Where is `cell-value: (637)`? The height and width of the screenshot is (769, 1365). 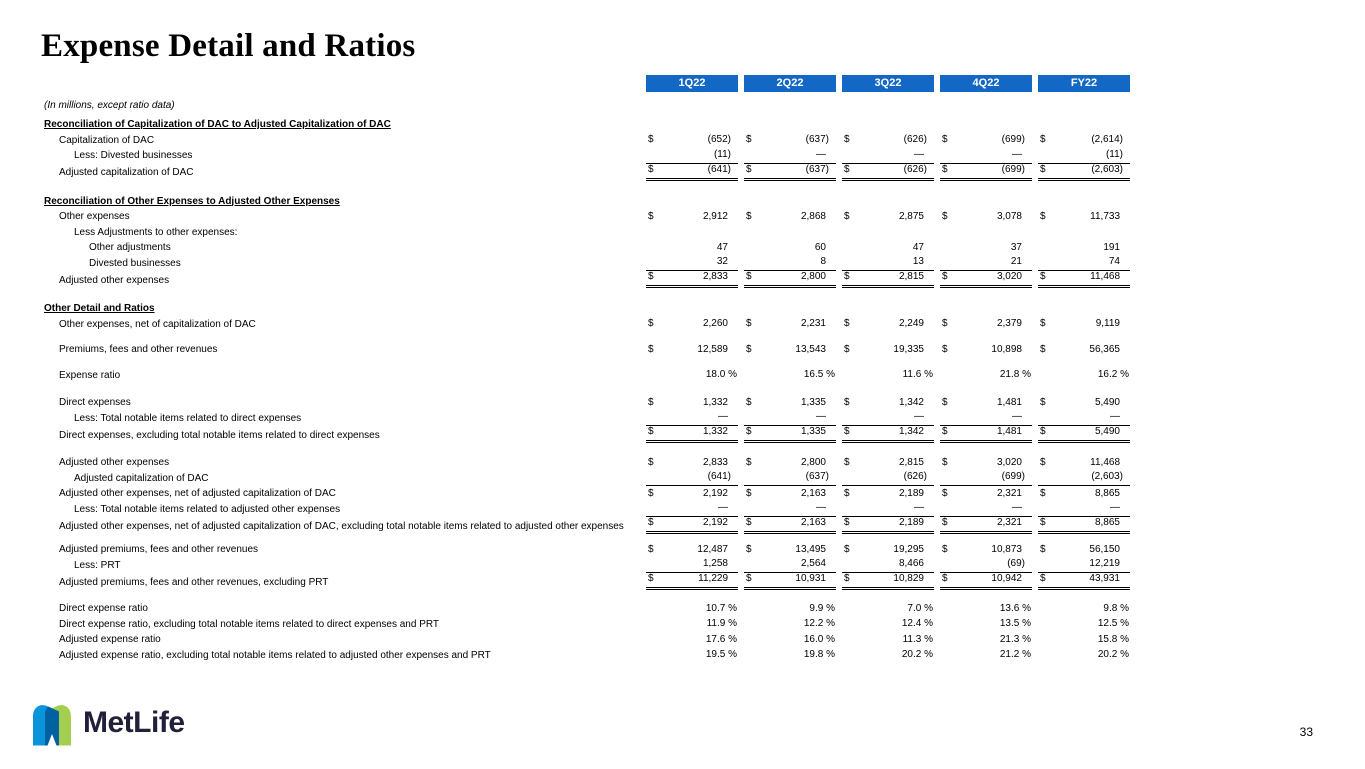
cell-value: (637) is located at coordinates (817, 139).